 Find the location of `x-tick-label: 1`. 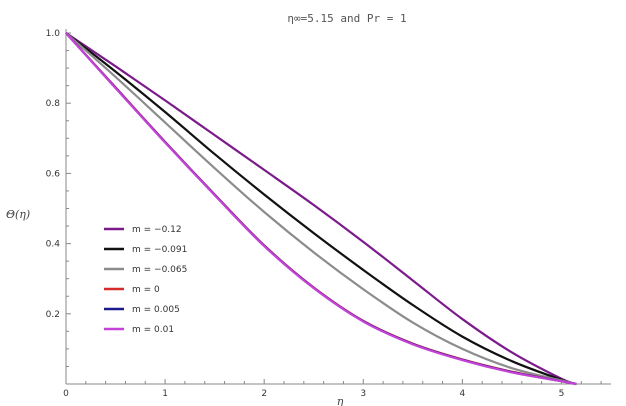

x-tick-label: 1 is located at coordinates (165, 394).